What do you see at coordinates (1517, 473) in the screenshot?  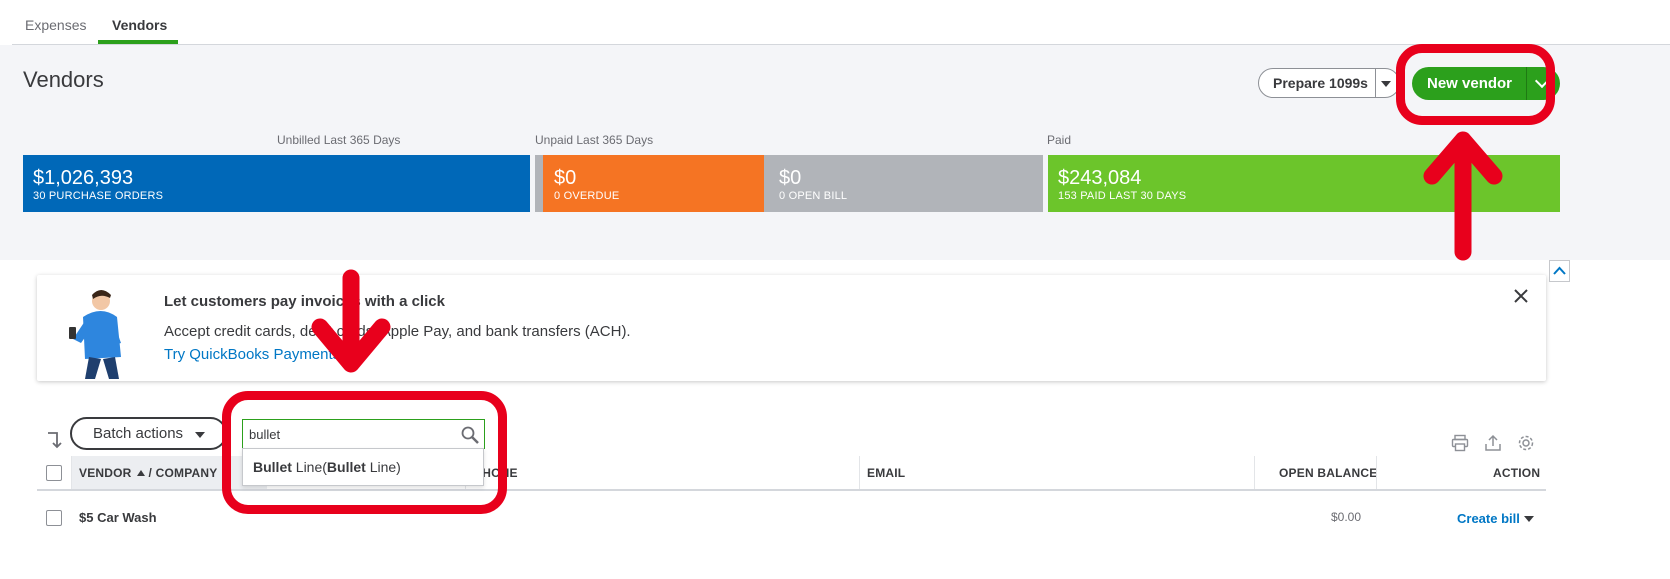 I see `column-action: ACTION` at bounding box center [1517, 473].